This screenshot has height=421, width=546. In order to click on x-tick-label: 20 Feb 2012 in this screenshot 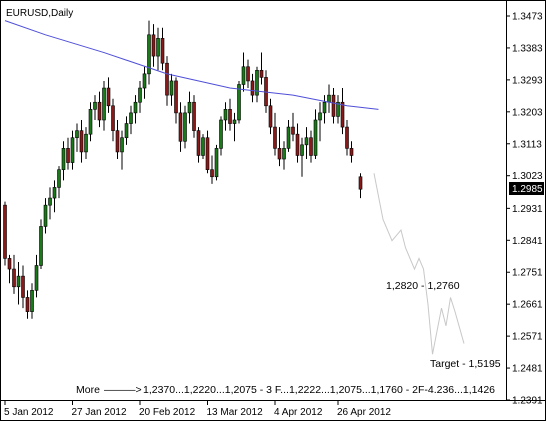, I will do `click(167, 412)`.